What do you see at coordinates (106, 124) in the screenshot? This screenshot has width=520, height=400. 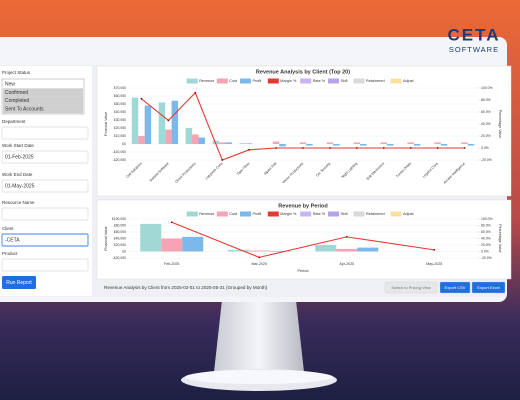 I see `y-axis-title: Financial Value` at bounding box center [106, 124].